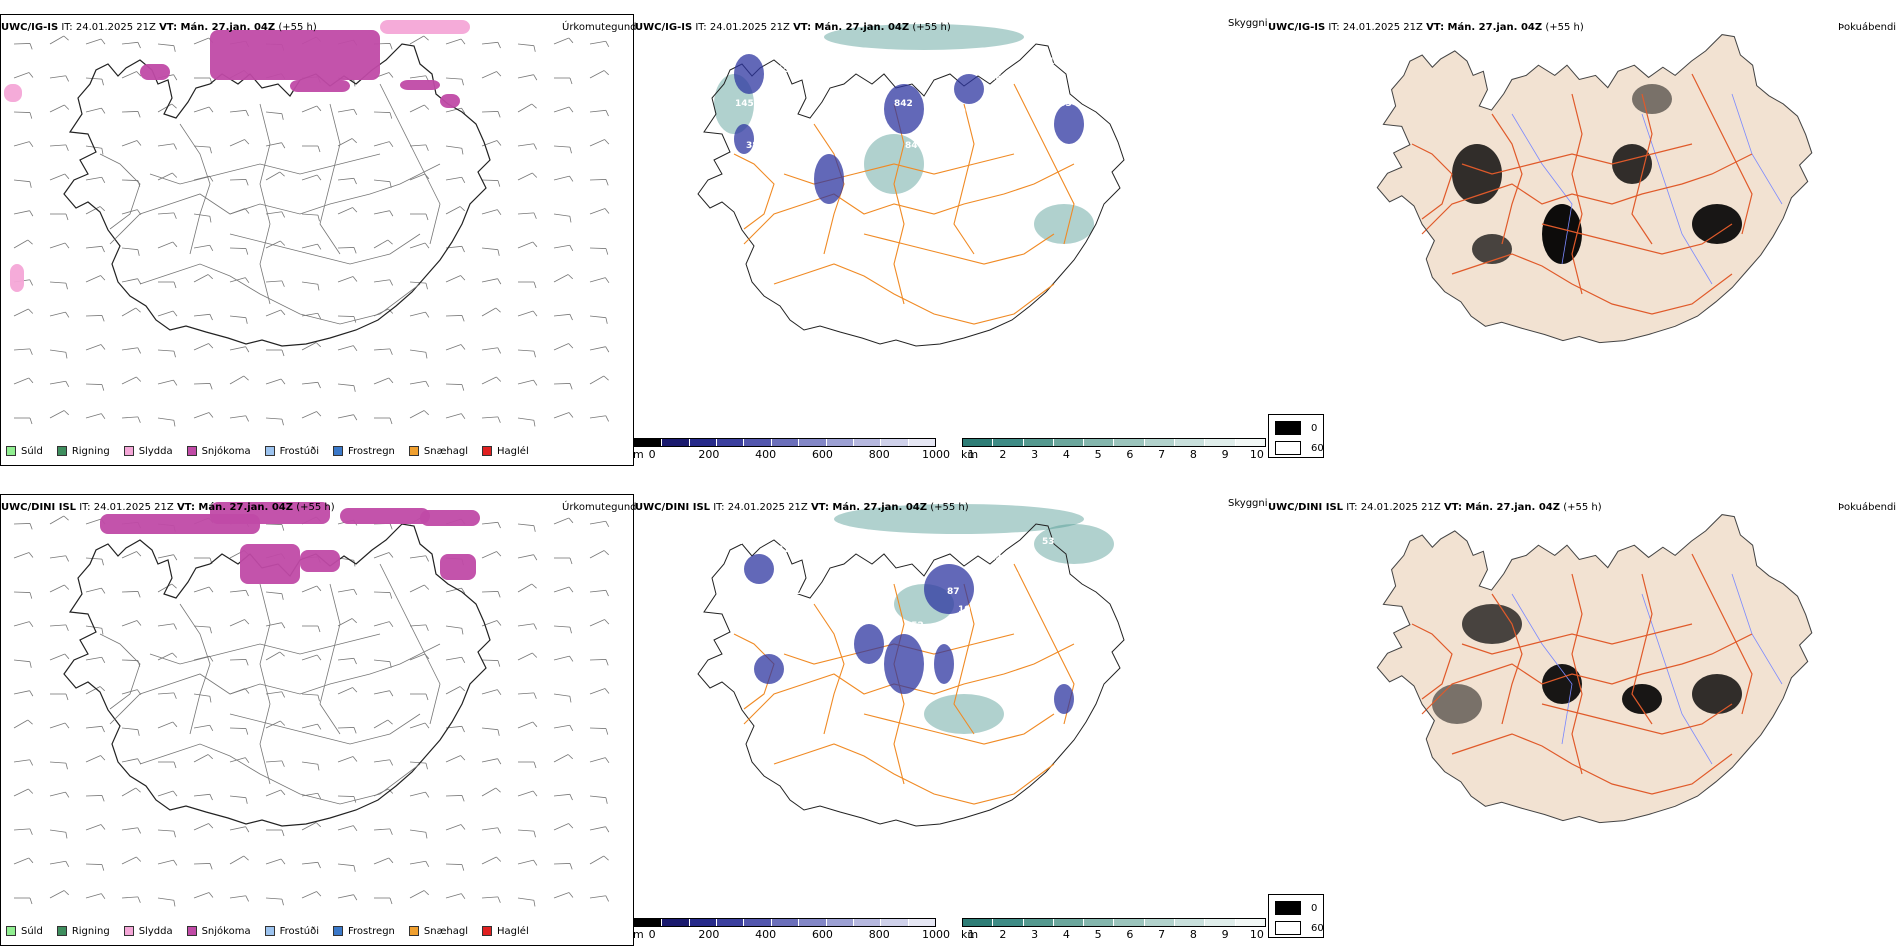 Image resolution: width=1900 pixels, height=950 pixels. What do you see at coordinates (791, 112) in the screenshot?
I see `ceiling-value-label: 1` at bounding box center [791, 112].